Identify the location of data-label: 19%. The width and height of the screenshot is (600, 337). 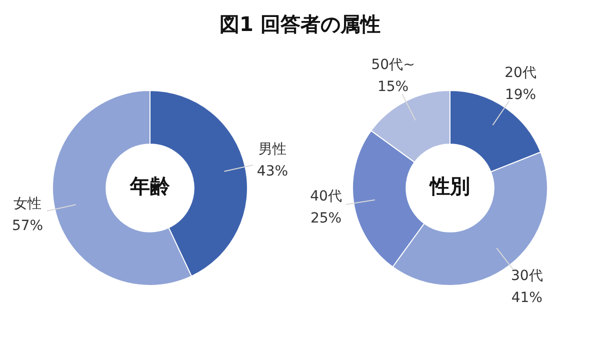
(520, 94).